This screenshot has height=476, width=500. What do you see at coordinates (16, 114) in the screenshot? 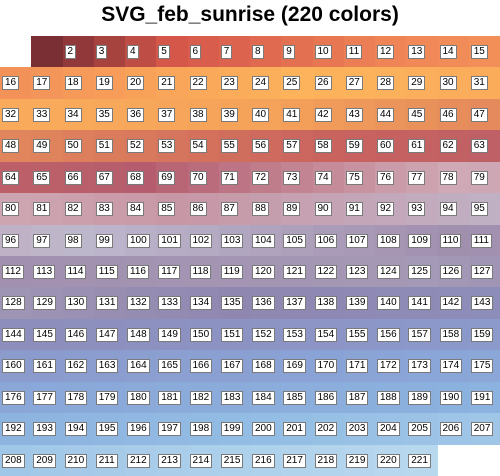
I see `color-swatch: 32` at bounding box center [16, 114].